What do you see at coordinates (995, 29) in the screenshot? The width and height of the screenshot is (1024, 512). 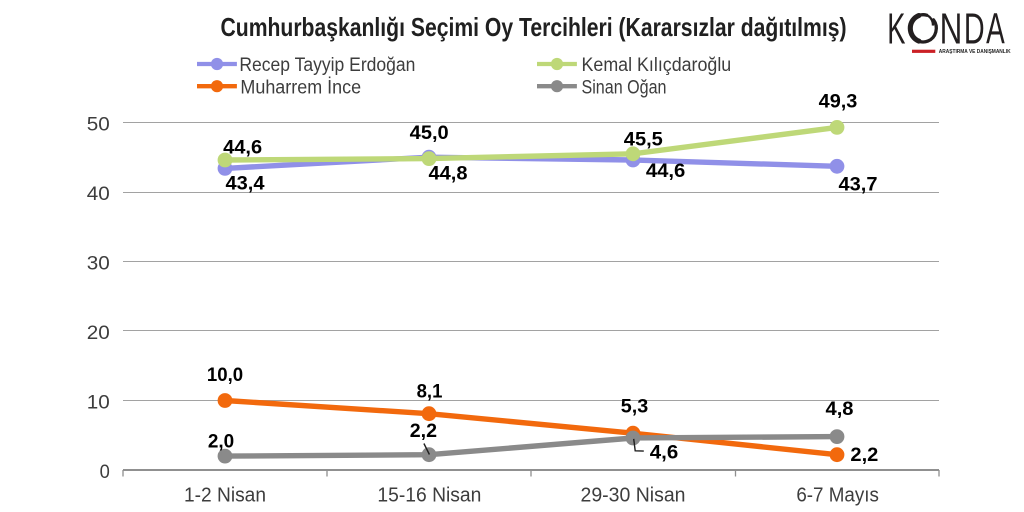 I see `svg-text: A` at bounding box center [995, 29].